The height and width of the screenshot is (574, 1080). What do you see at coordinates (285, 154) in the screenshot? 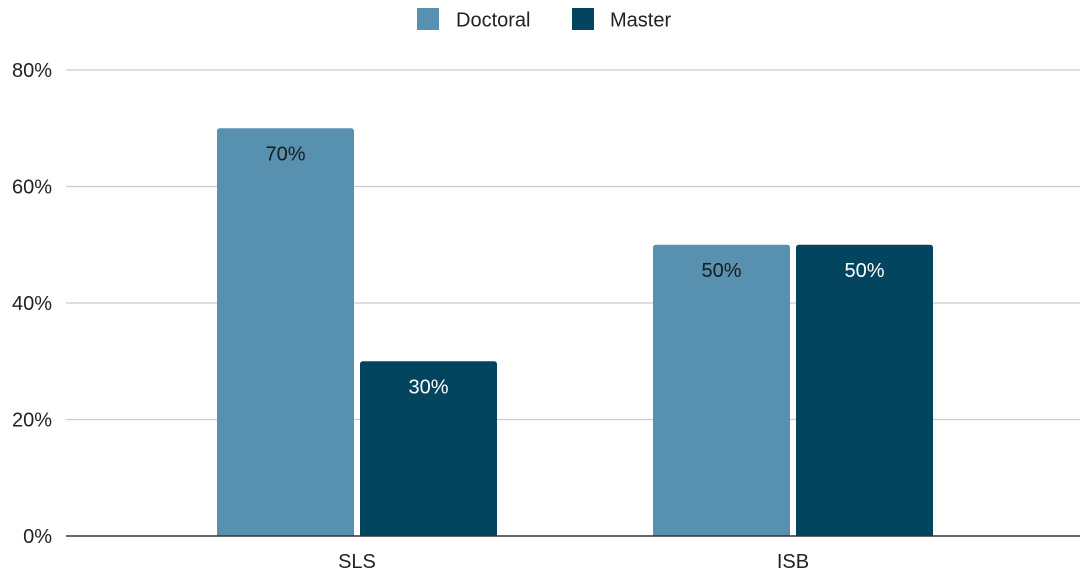
I see `data-label: 70%` at bounding box center [285, 154].